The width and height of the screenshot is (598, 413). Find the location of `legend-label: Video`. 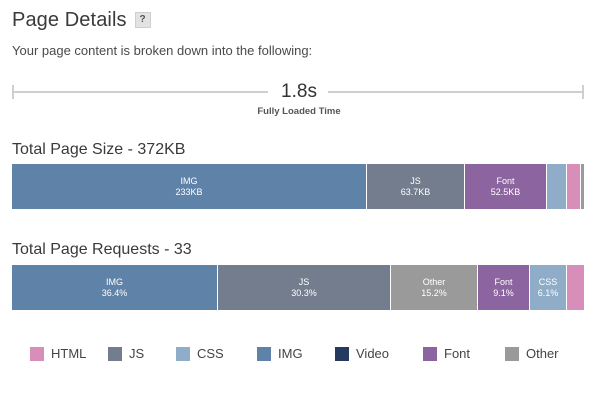

legend-label: Video is located at coordinates (373, 353).